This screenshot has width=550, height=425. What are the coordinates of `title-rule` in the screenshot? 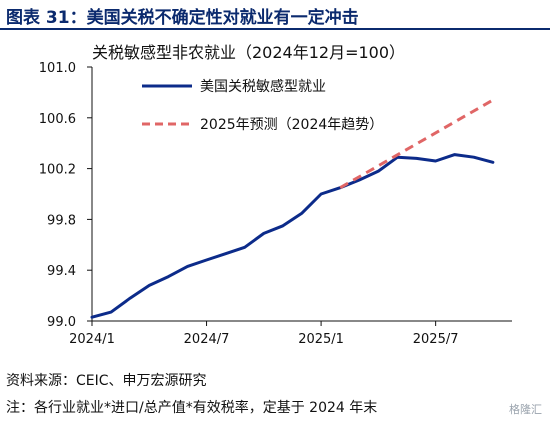 It's located at (275, 29).